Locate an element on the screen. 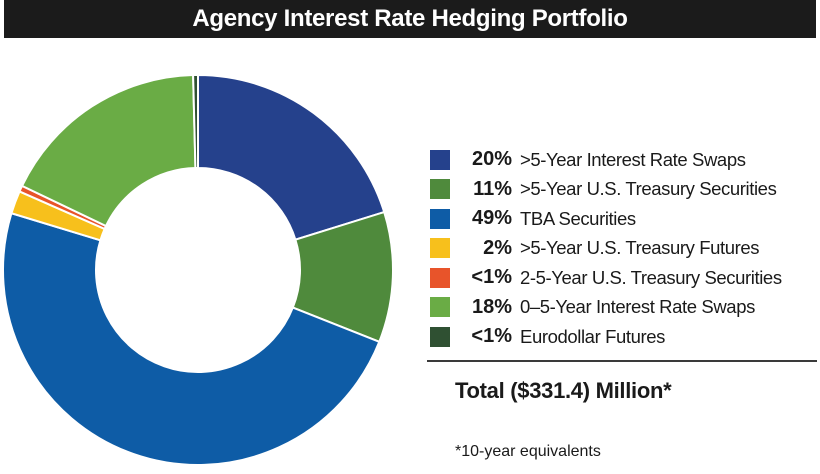  legend-item-treasury-securities-5yr: 11% >5-Year U.S. Treasury Securities is located at coordinates (620, 190).